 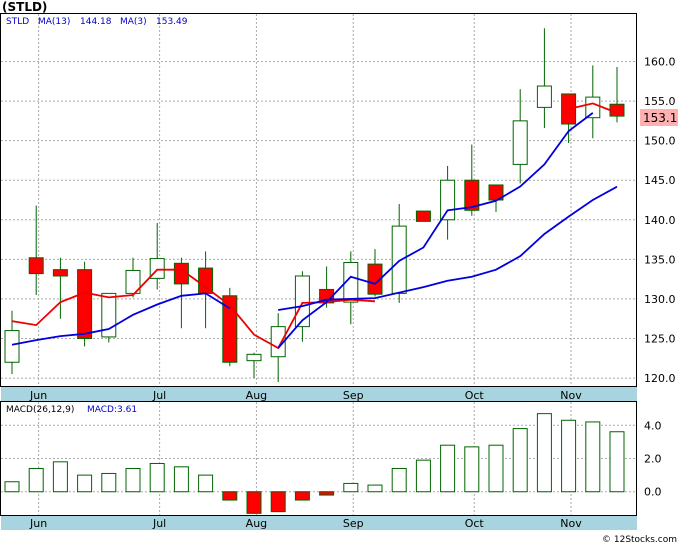 I want to click on price-x-tick-labels: Jun Jul Aug Sep Oct Nov, so click(x=305, y=395).